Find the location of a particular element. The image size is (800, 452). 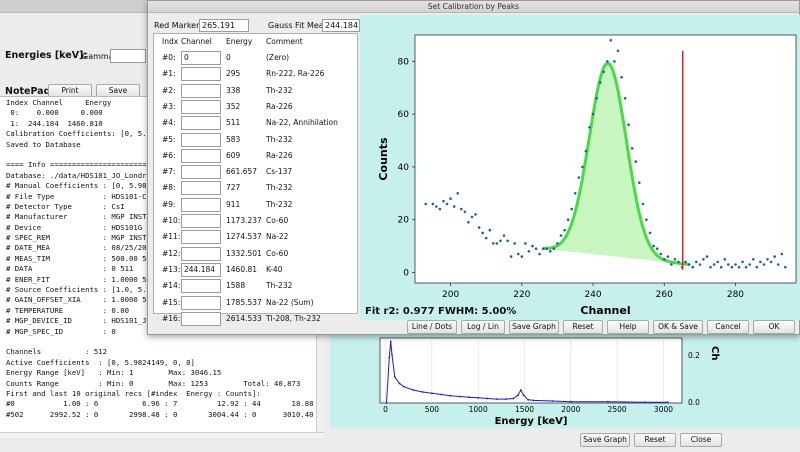

channel-input: 0 is located at coordinates (201, 58).